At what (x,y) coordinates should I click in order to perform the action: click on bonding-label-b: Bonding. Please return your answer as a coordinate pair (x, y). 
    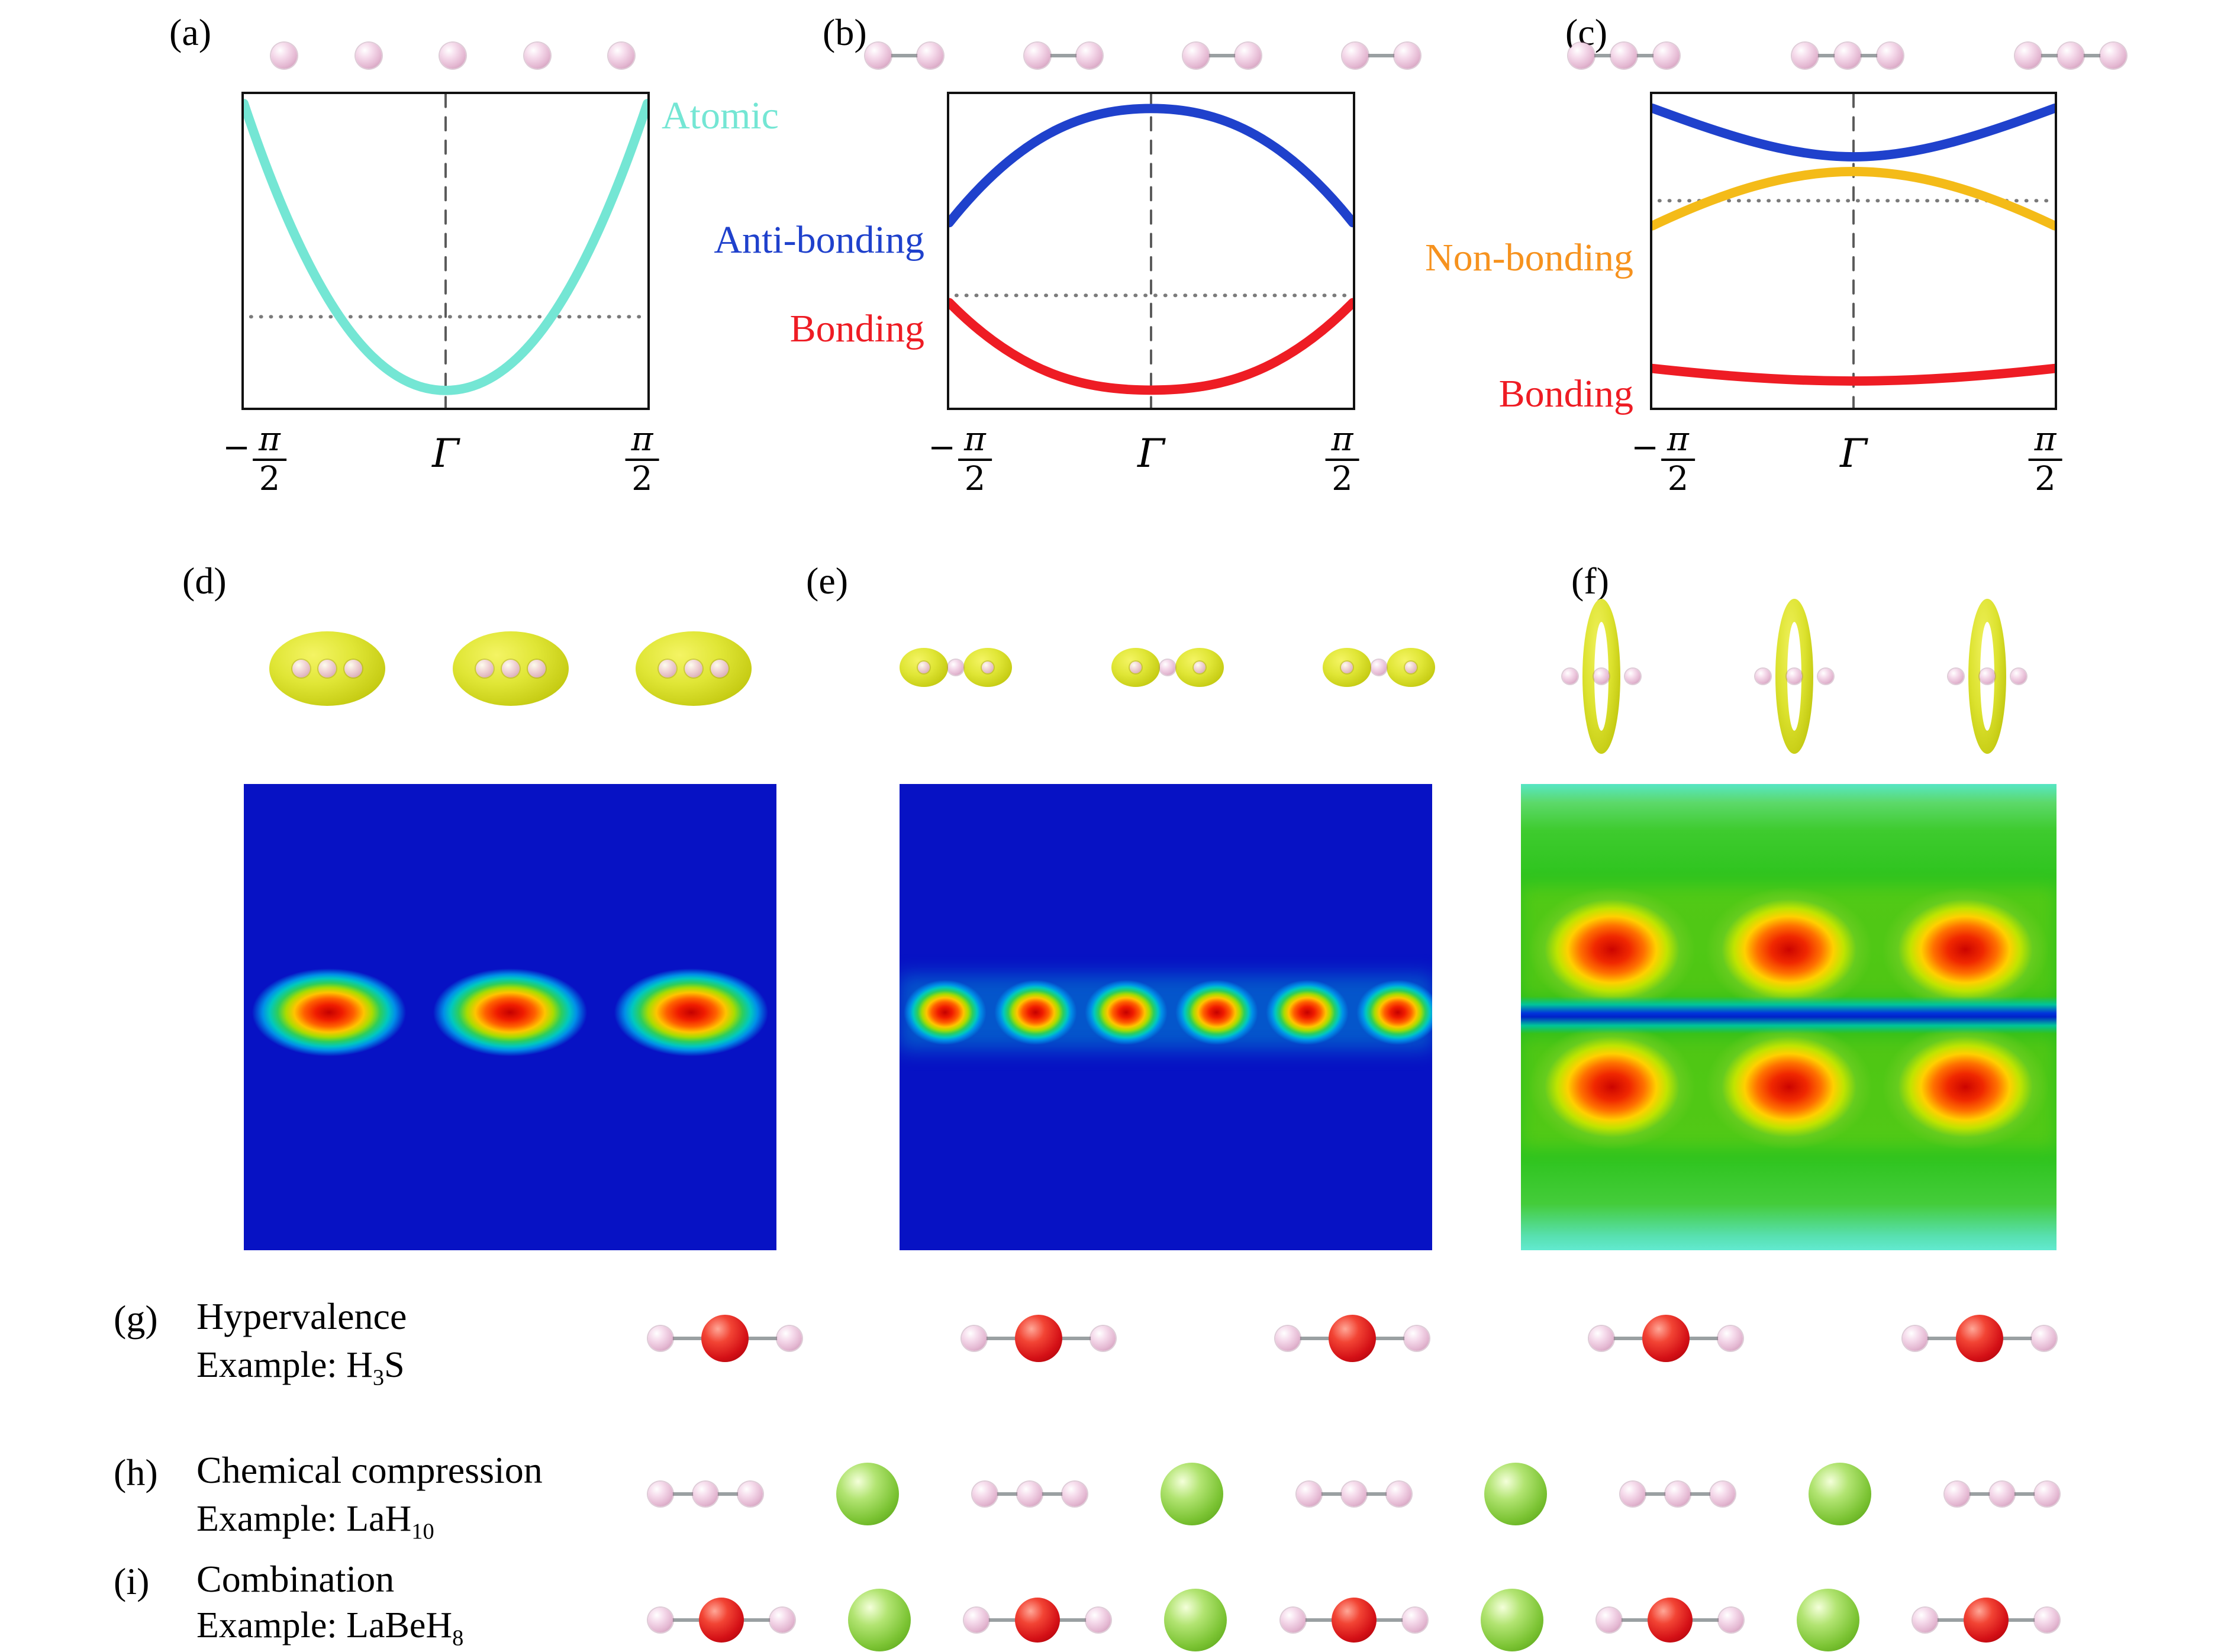
    Looking at the image, I should click on (856, 328).